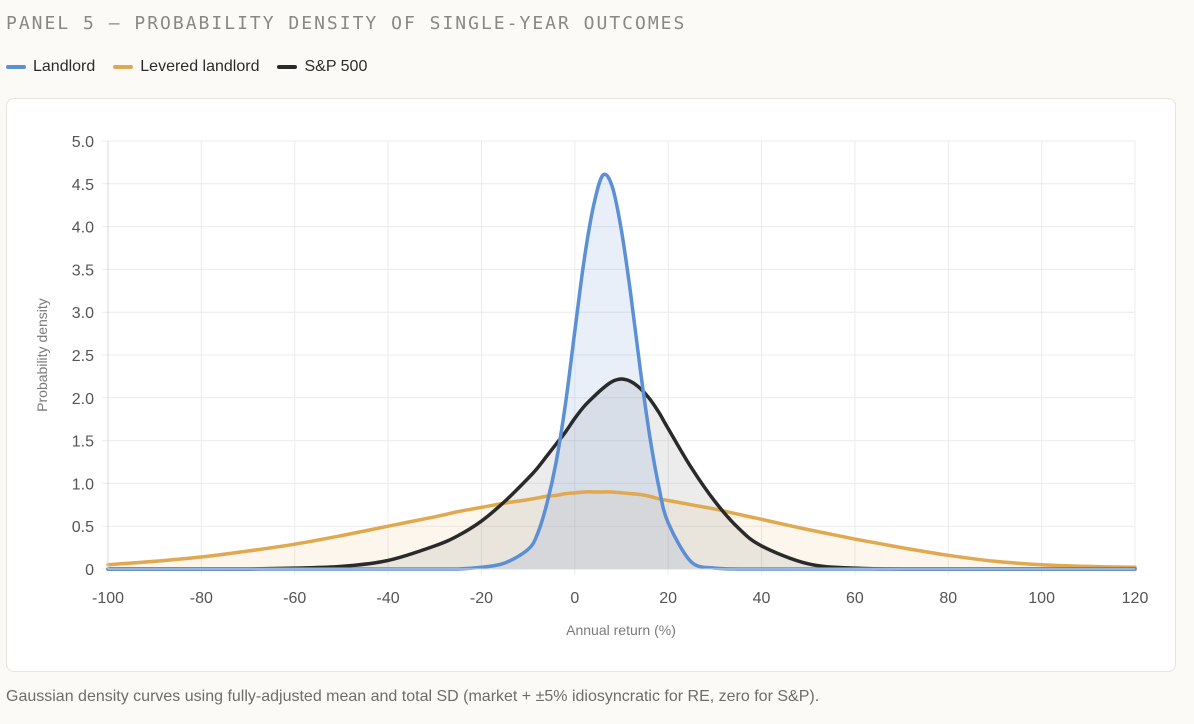  I want to click on legend-swatch-sp500, so click(287, 67).